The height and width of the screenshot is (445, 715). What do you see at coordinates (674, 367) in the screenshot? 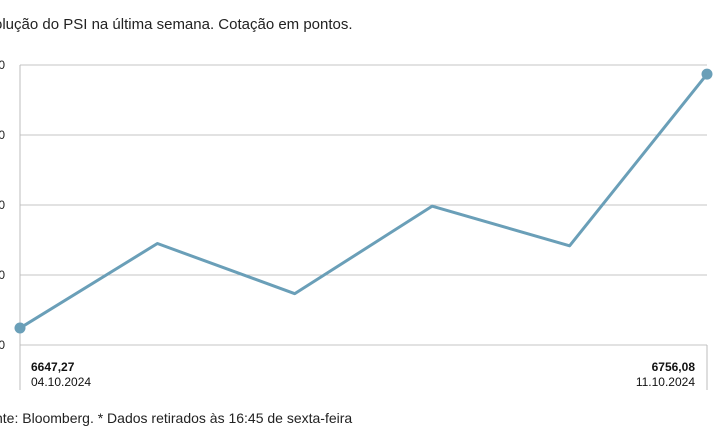
I see `end-value-label: 6756,08` at bounding box center [674, 367].